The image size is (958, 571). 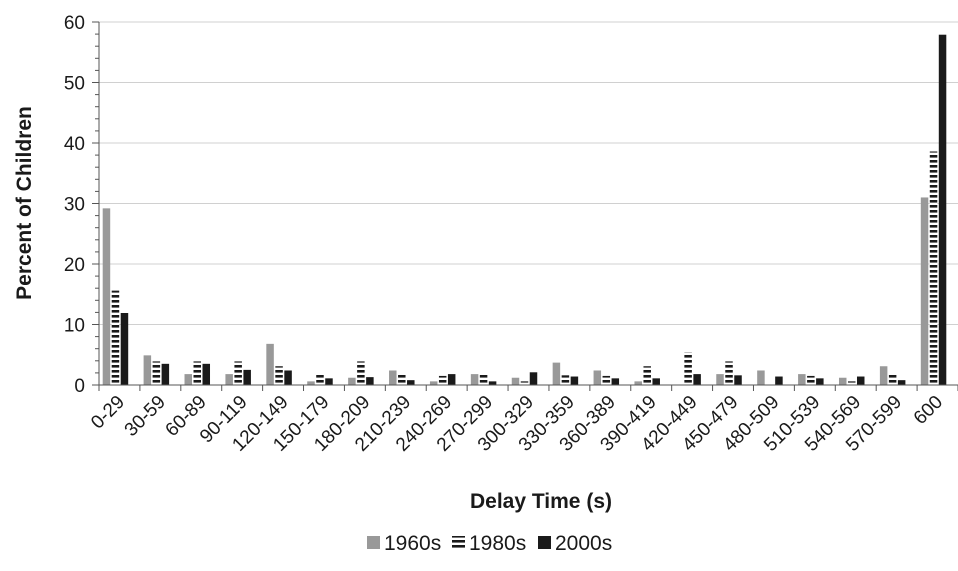 I want to click on y-tick-label: 10, so click(x=74, y=326).